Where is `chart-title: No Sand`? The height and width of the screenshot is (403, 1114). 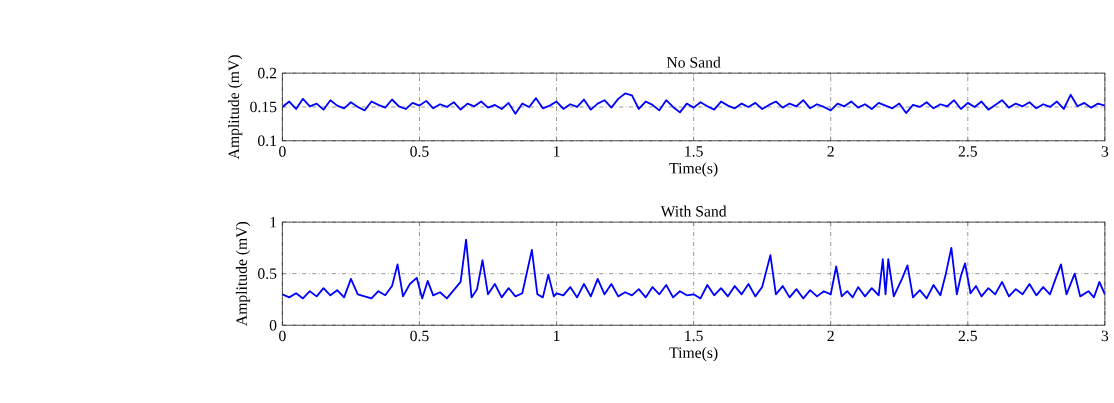
chart-title: No Sand is located at coordinates (693, 62).